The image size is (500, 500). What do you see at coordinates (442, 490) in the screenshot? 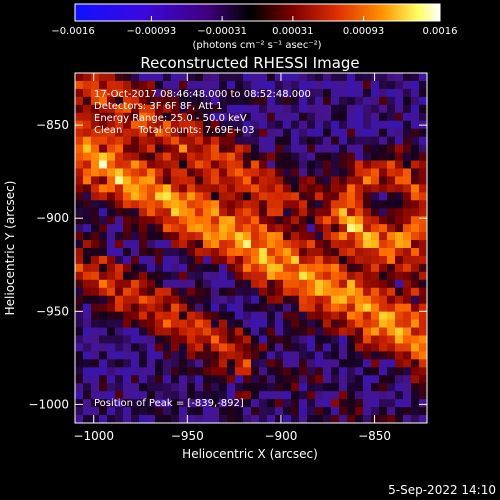
I see `footer-timestamp: 5-Sep-2022 14:10` at bounding box center [442, 490].